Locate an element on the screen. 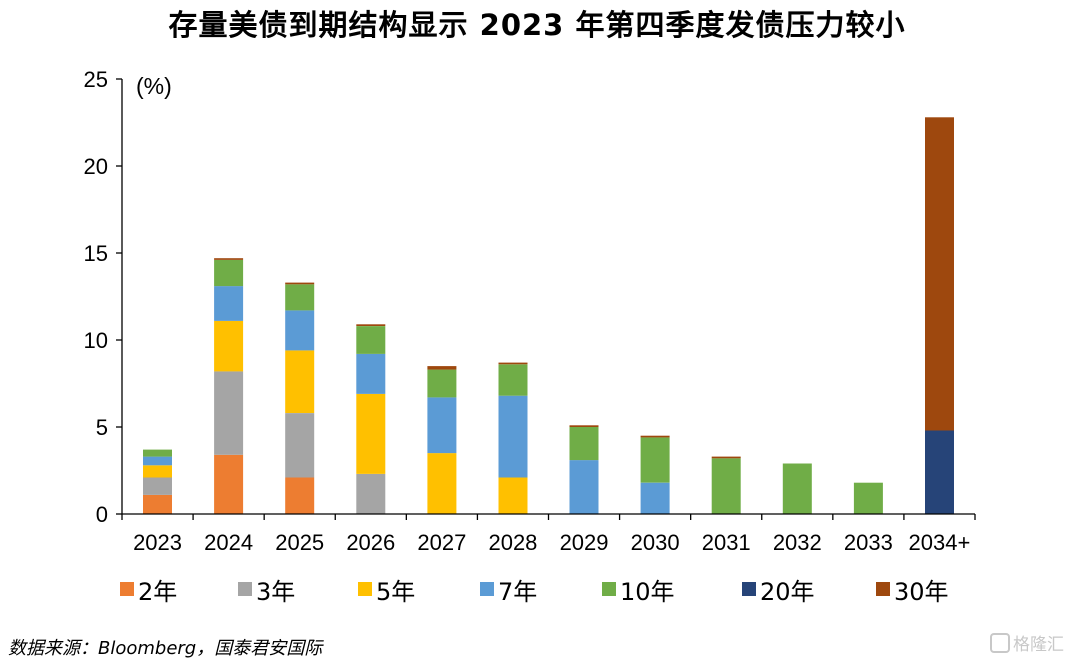 This screenshot has height=660, width=1074. bar-segment-2028-s2 is located at coordinates (513, 495).